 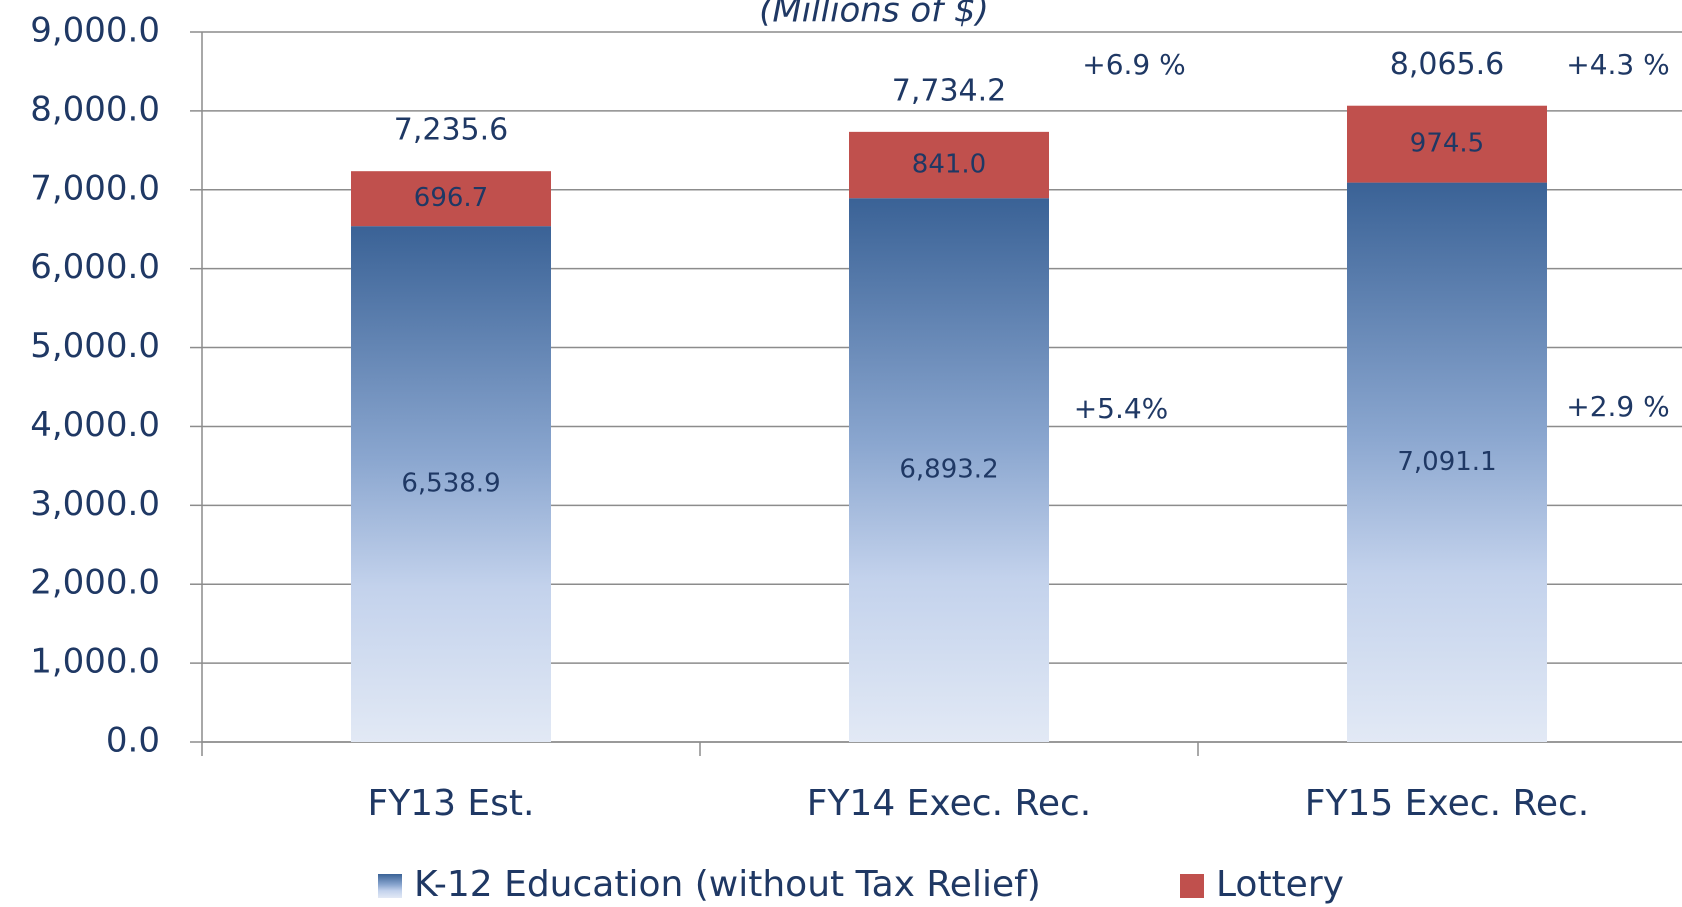 I want to click on y-tick-label: 6,000.0, so click(x=95, y=267).